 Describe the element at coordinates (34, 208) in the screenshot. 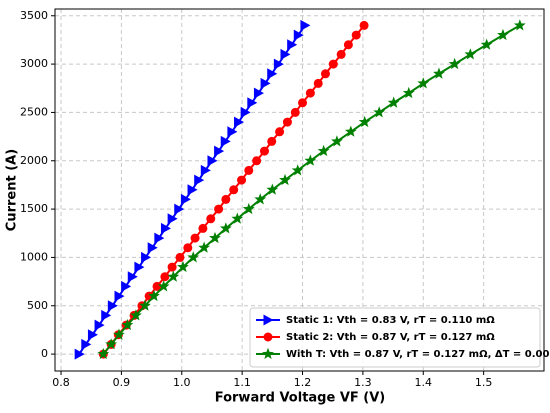

I see `y-tick-label: 1500` at that location.